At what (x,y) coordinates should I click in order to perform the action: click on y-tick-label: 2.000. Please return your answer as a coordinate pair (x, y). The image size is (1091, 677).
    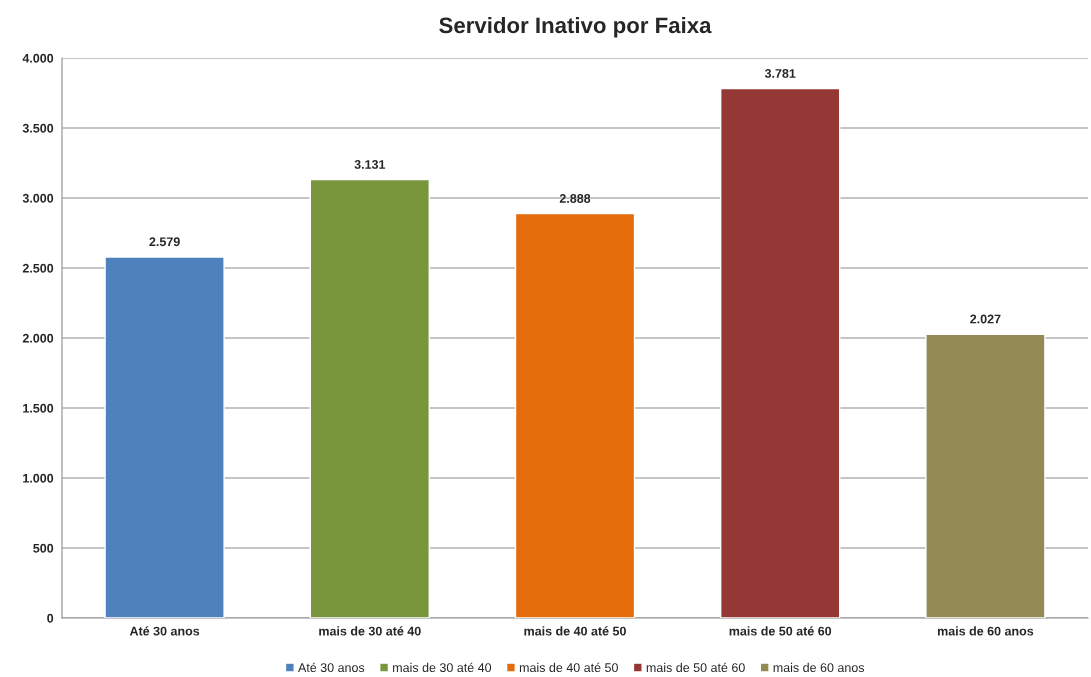
    Looking at the image, I should click on (38, 338).